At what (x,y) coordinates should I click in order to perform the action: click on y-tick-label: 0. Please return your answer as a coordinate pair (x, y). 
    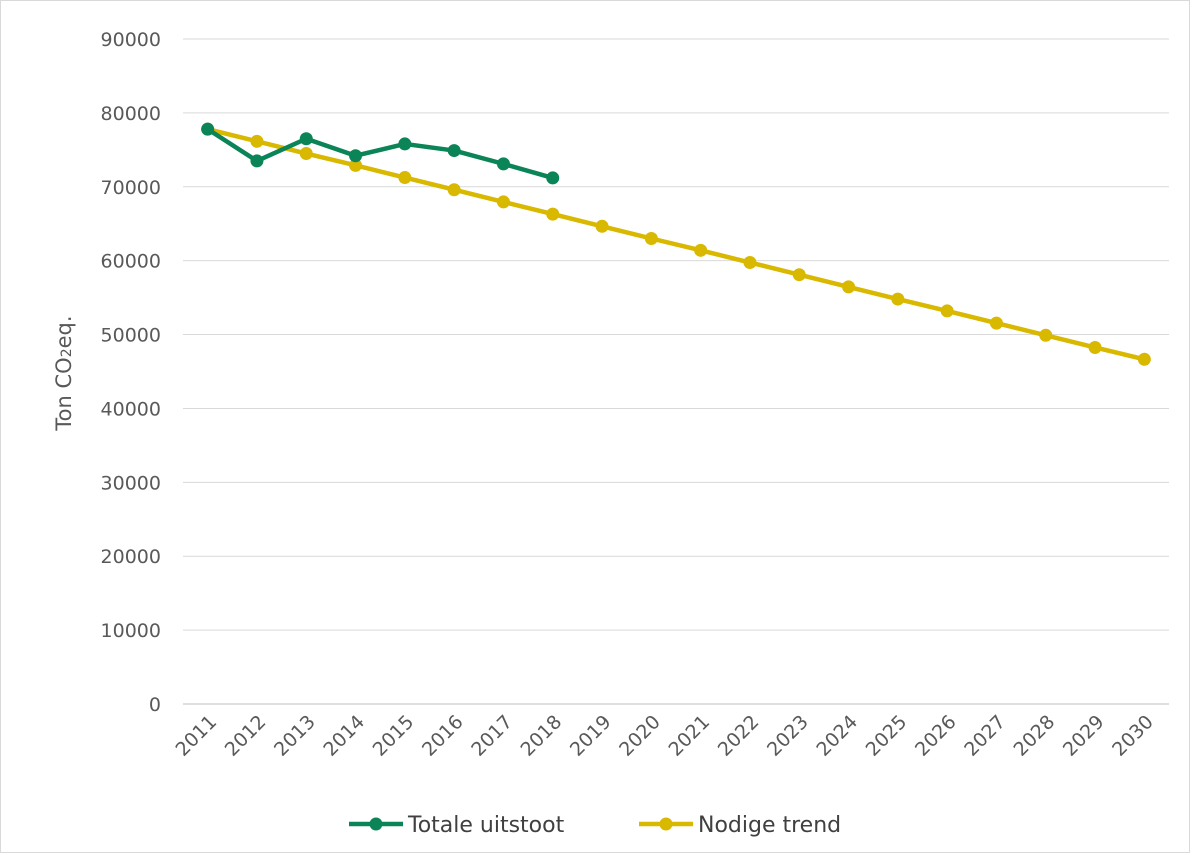
    Looking at the image, I should click on (155, 705).